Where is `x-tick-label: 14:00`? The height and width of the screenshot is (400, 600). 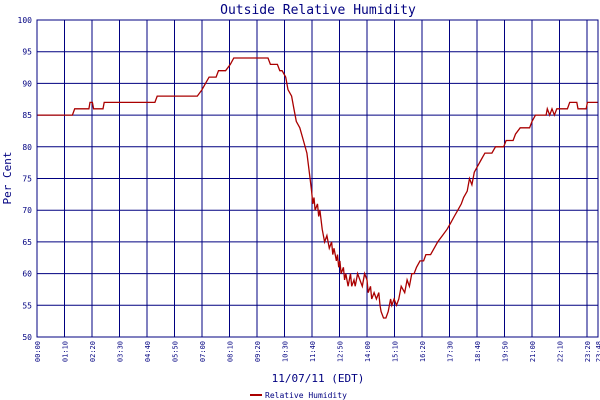
x-tick-label: 14:00 is located at coordinates (368, 351).